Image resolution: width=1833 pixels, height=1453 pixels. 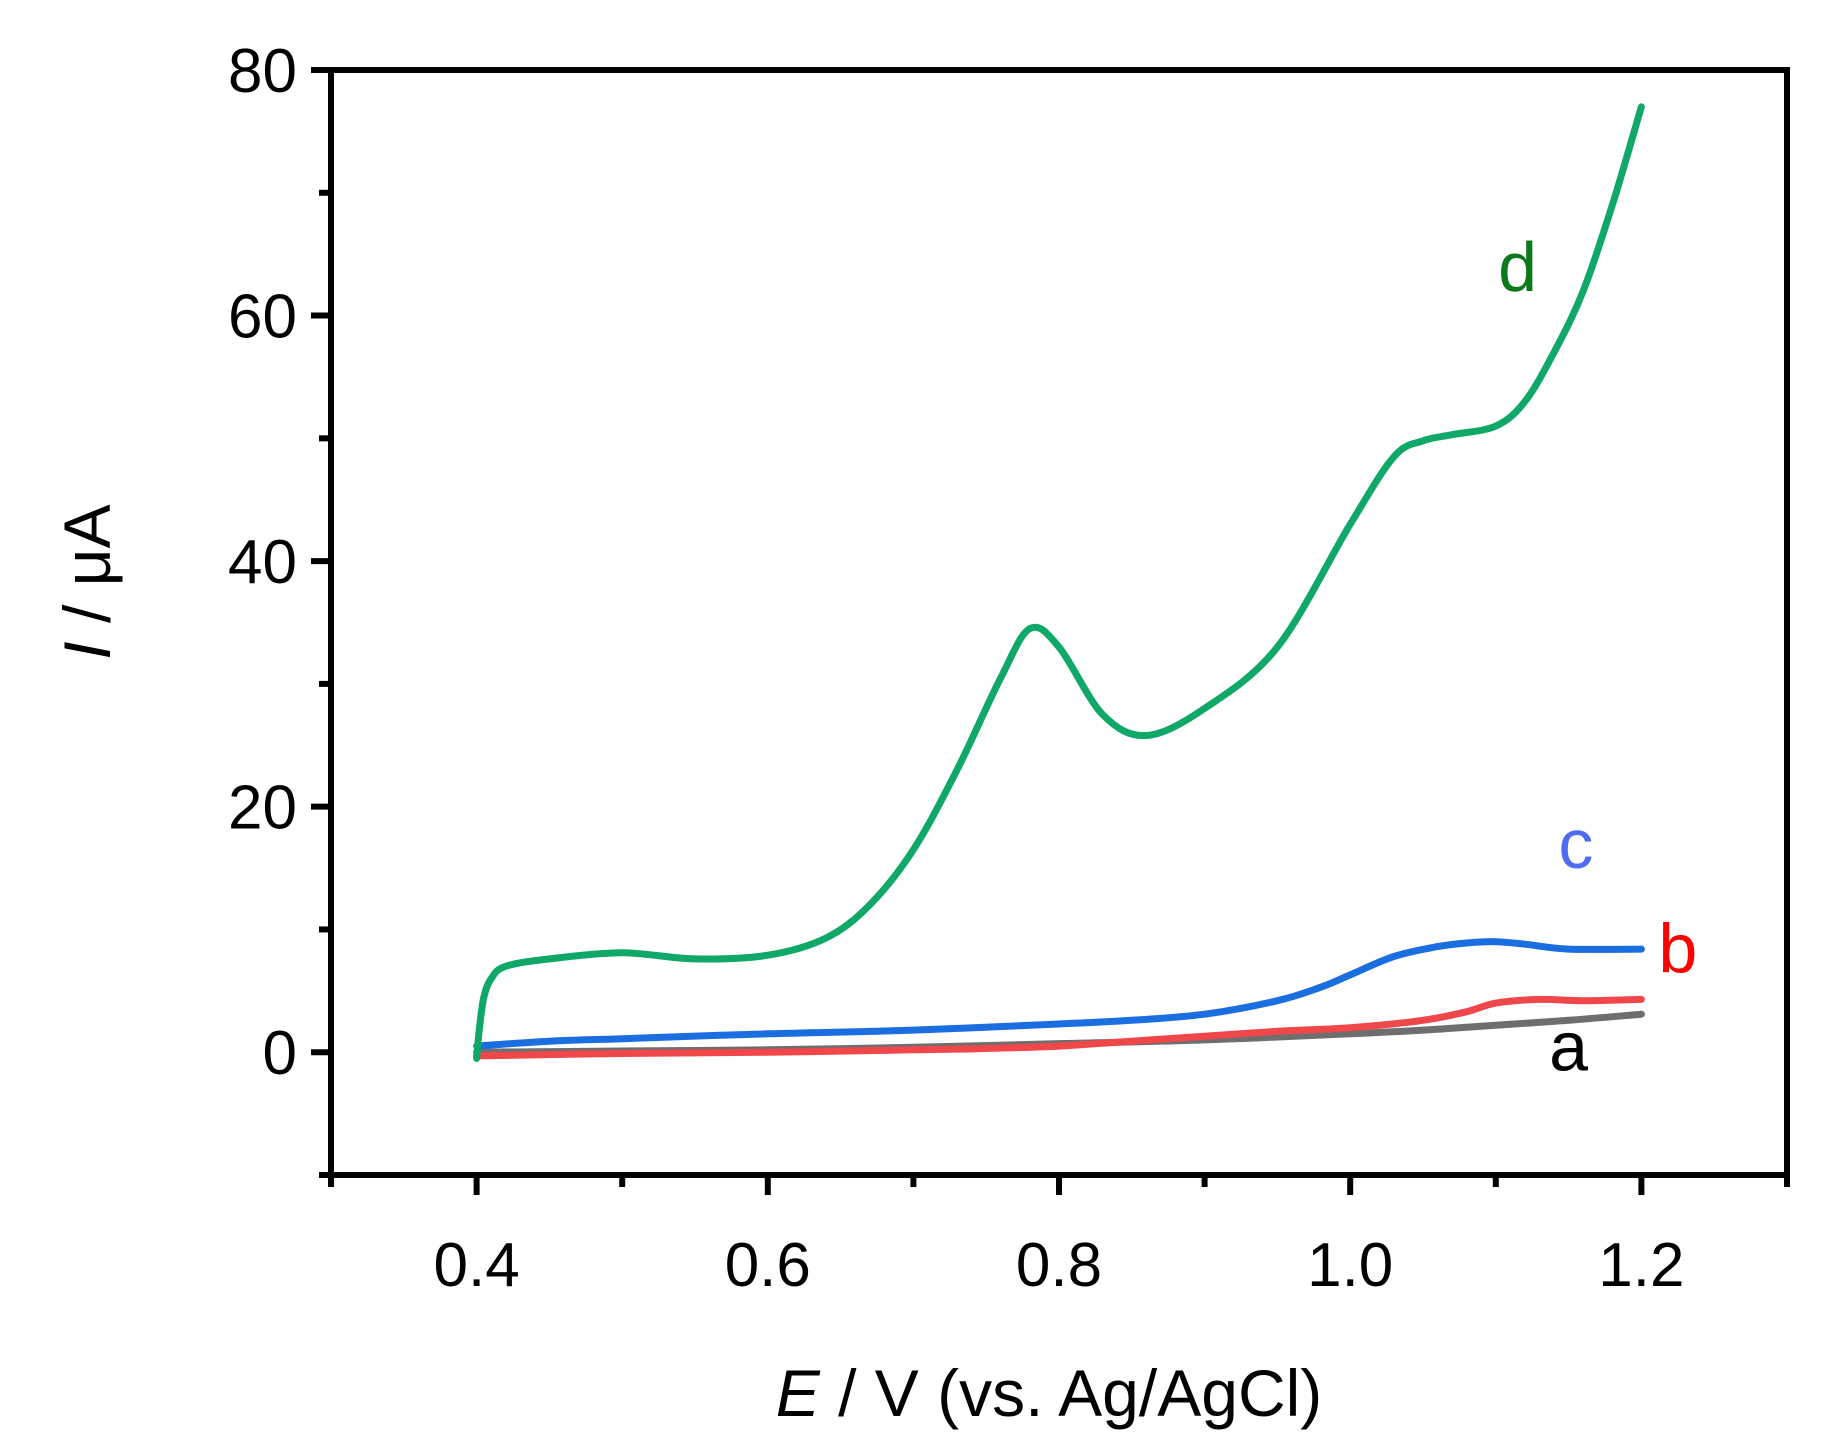 What do you see at coordinates (1350, 1265) in the screenshot?
I see `x-tick-label: 1.0` at bounding box center [1350, 1265].